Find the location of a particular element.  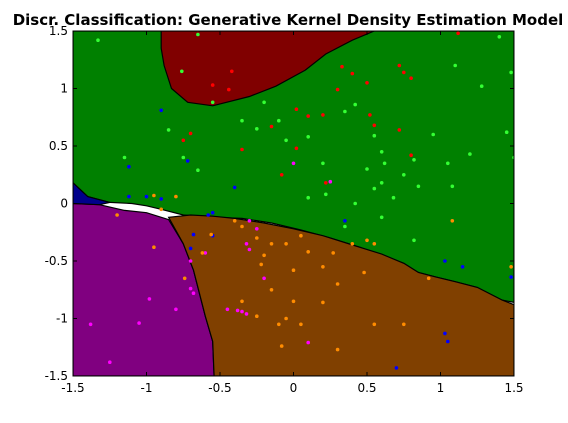

x-tick-label: -1 is located at coordinates (147, 388).